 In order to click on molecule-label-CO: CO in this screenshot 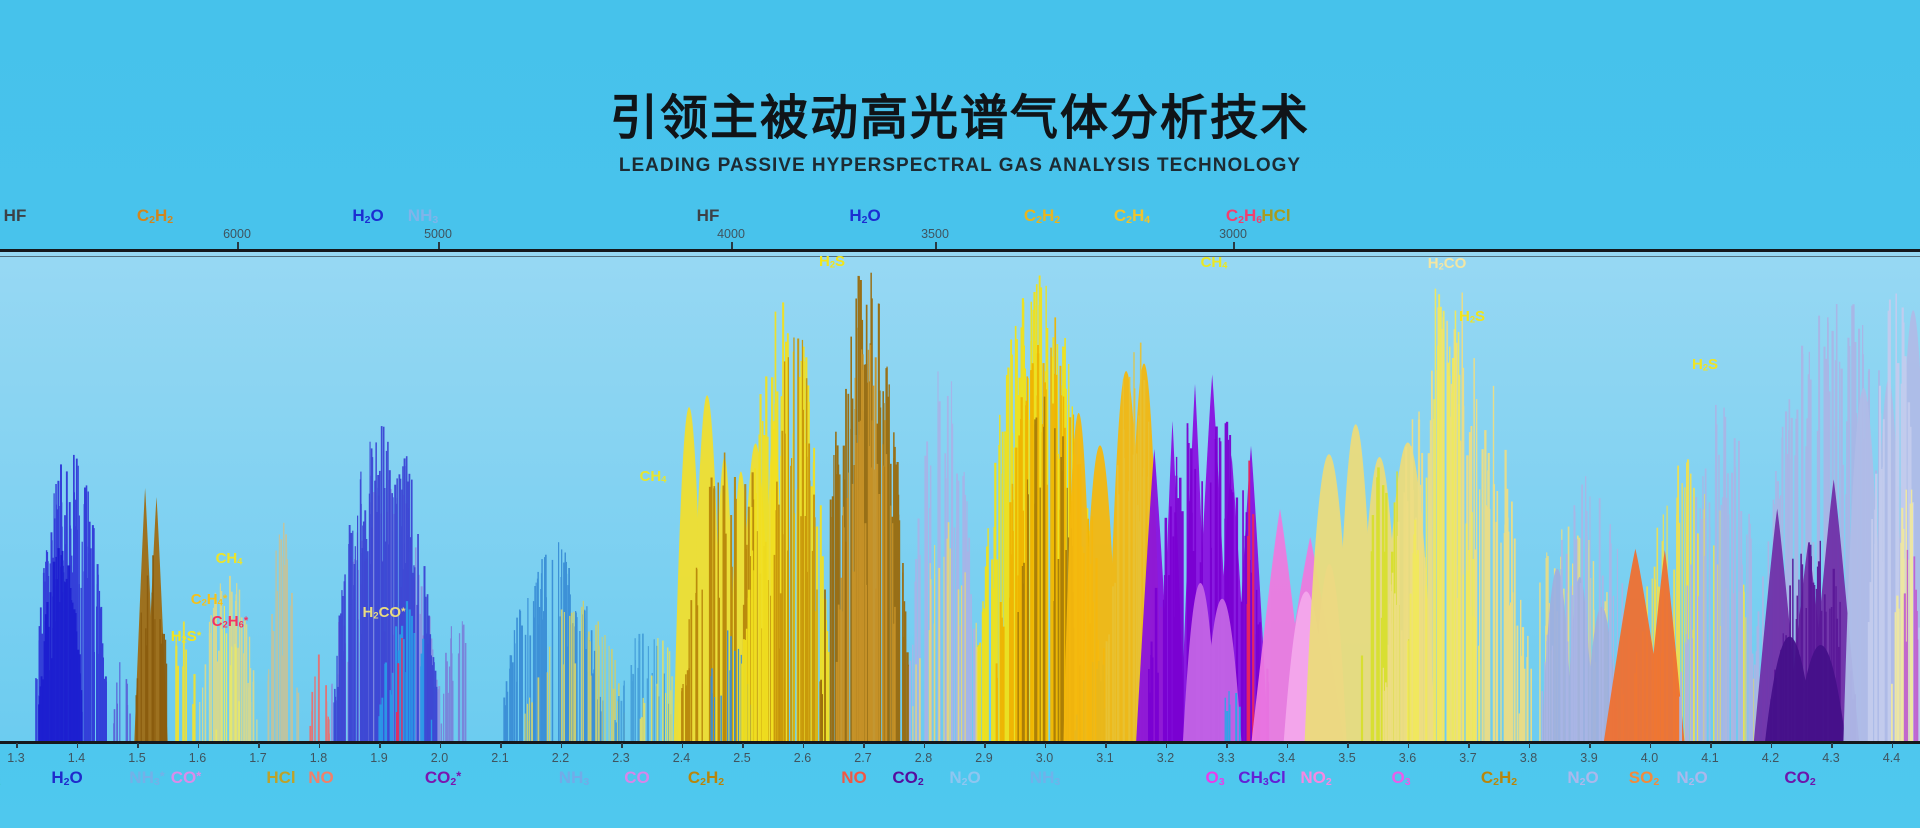, I will do `click(637, 777)`.